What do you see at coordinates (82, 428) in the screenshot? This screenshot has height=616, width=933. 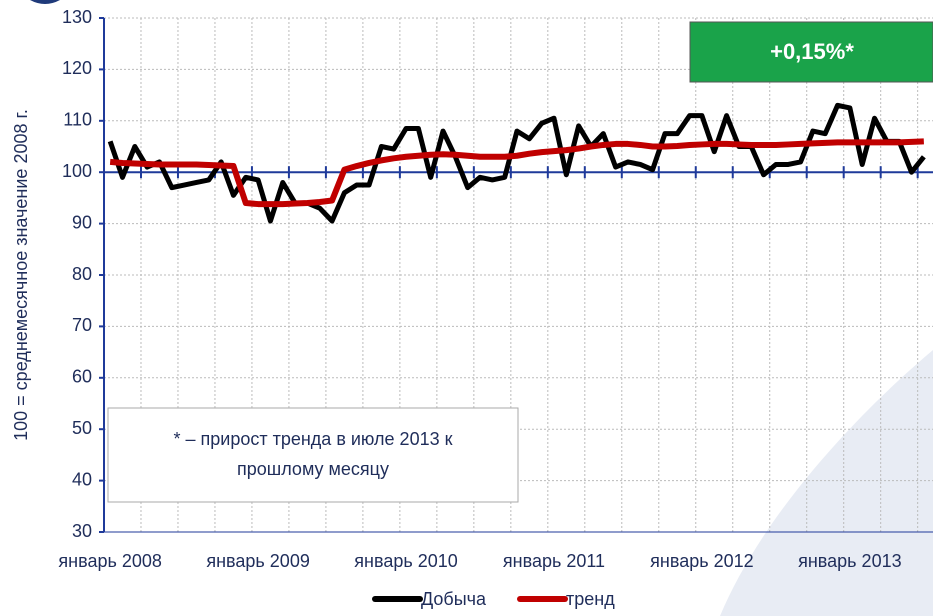 I see `y-tick-label: 50` at bounding box center [82, 428].